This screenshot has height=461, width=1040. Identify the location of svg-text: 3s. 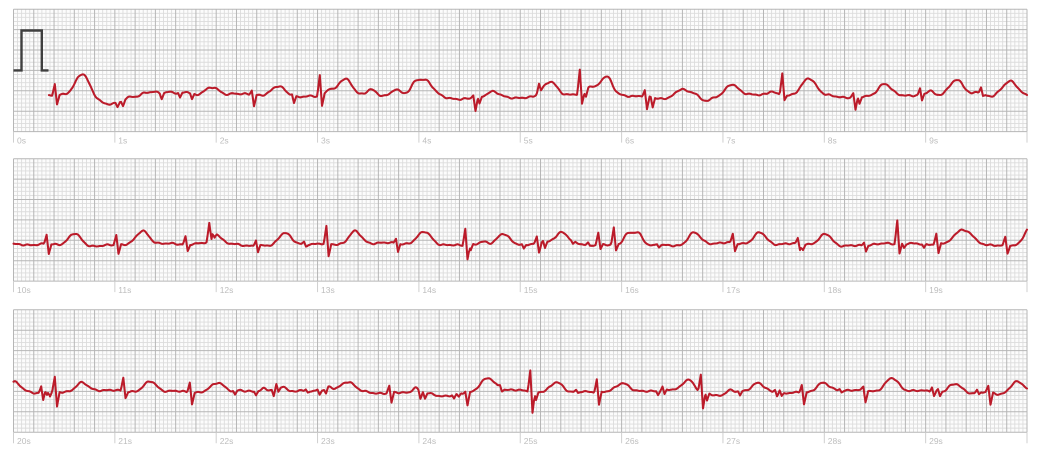
(325, 140).